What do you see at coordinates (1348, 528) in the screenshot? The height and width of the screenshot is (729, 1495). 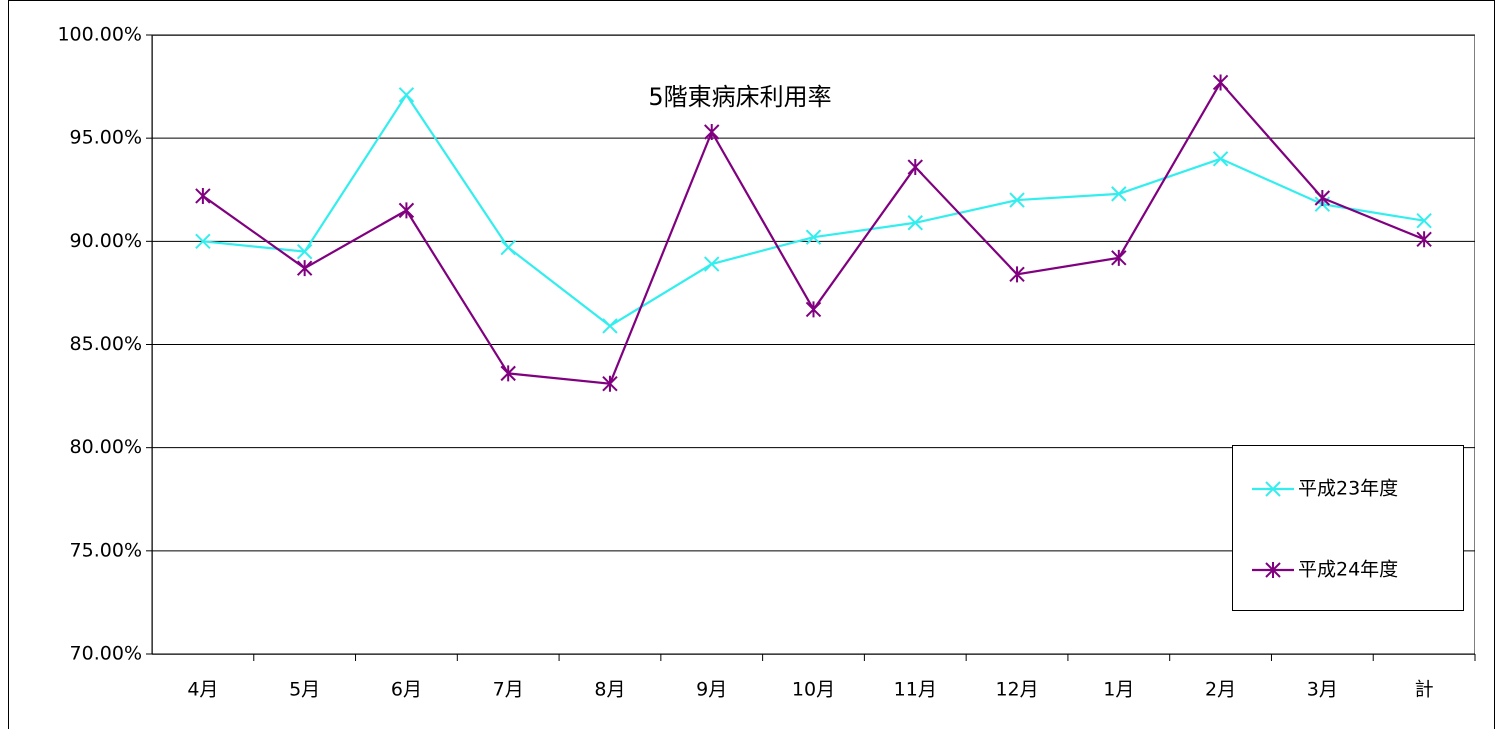 I see `legend-box` at bounding box center [1348, 528].